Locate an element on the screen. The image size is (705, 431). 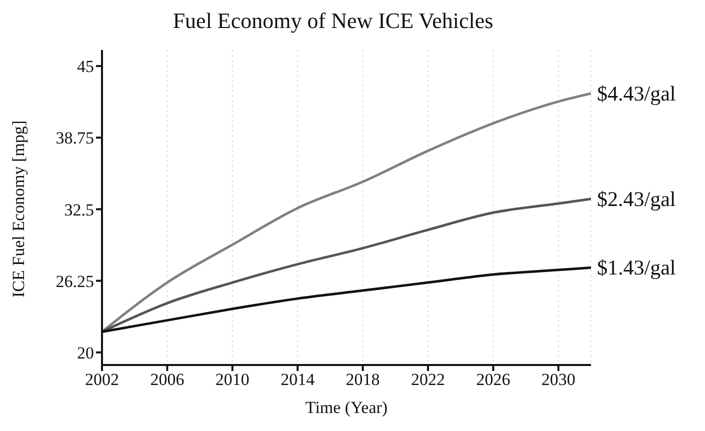
y-tick-label: 20 is located at coordinates (85, 352).